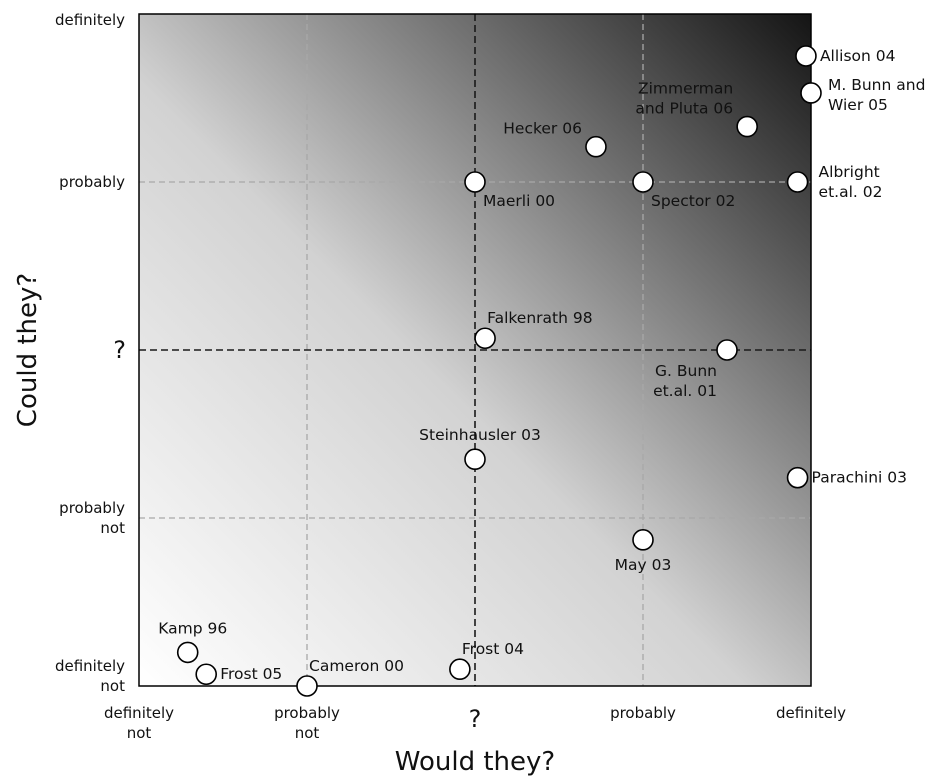  What do you see at coordinates (90, 20) in the screenshot?
I see `y-tick-label-0: definitely` at bounding box center [90, 20].